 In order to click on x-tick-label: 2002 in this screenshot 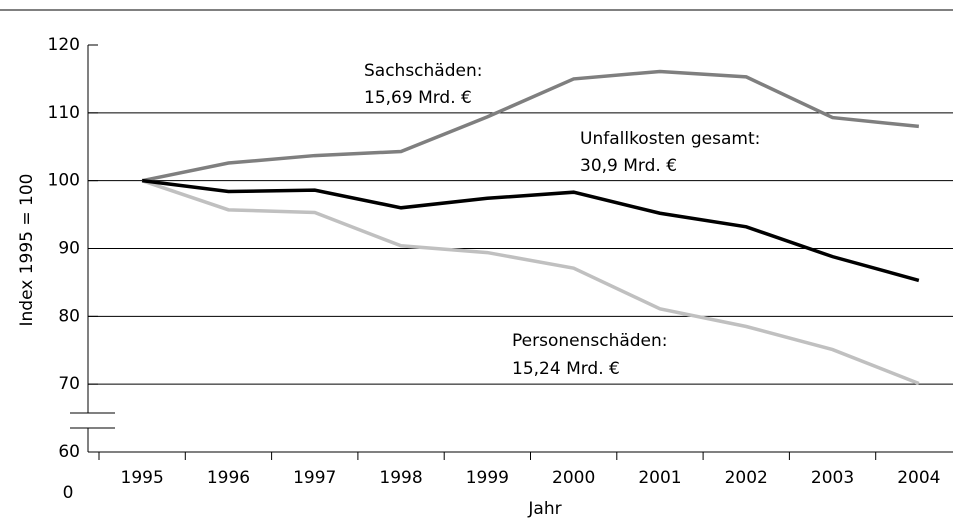, I will do `click(746, 478)`.